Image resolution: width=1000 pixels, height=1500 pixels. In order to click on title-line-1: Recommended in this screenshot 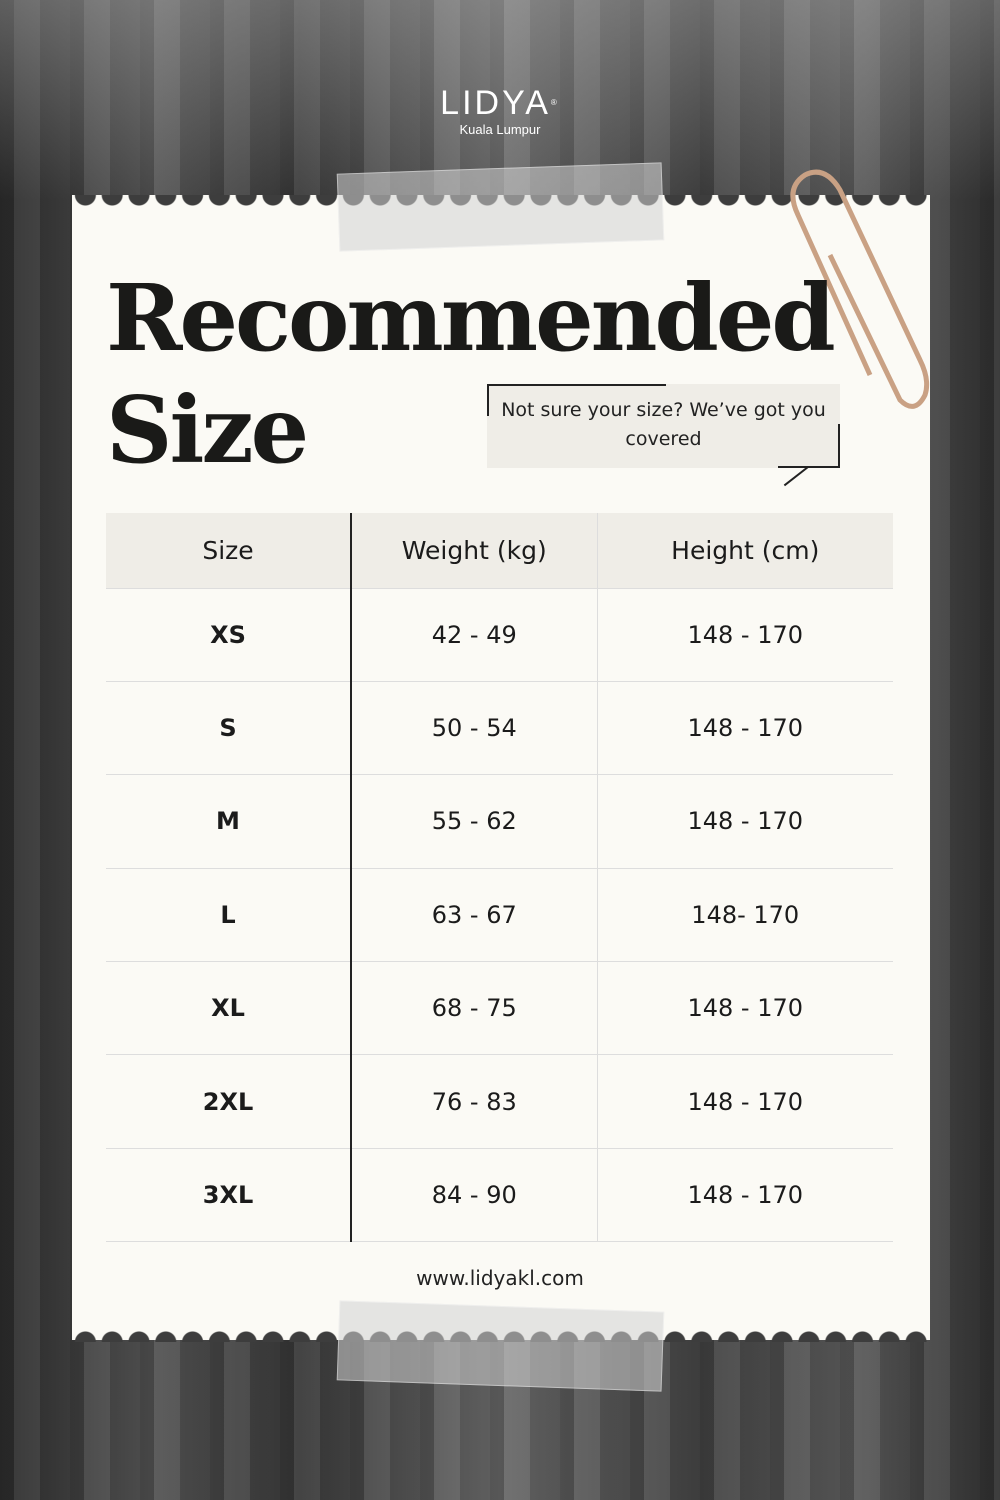, I will do `click(471, 318)`.